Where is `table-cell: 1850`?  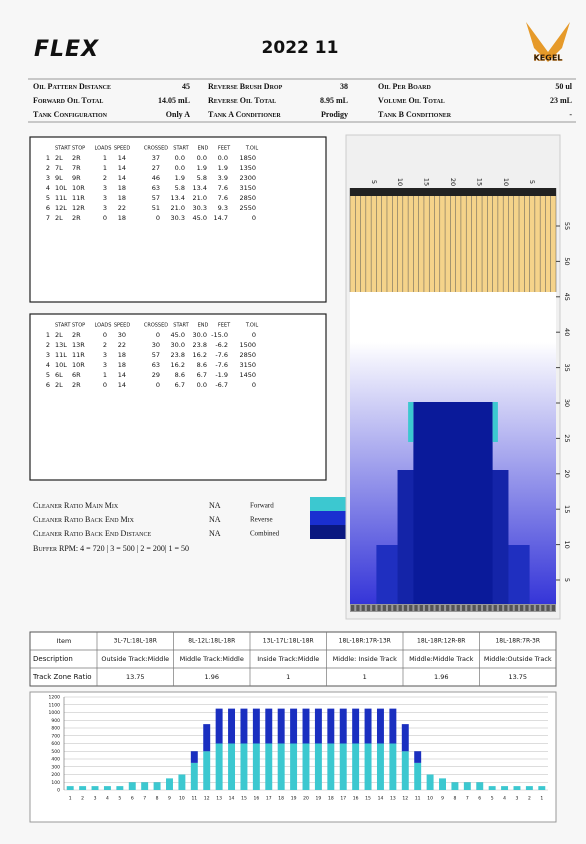 table-cell: 1850 is located at coordinates (247, 158).